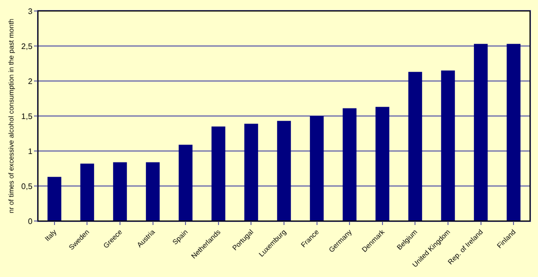  What do you see at coordinates (30, 11) in the screenshot?
I see `y-tick-label: 3` at bounding box center [30, 11].